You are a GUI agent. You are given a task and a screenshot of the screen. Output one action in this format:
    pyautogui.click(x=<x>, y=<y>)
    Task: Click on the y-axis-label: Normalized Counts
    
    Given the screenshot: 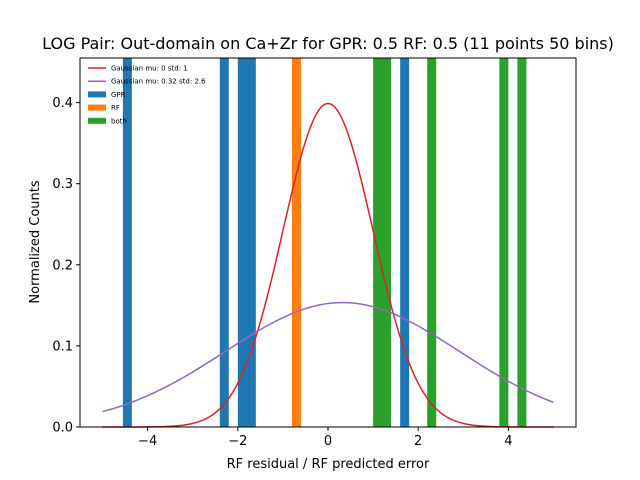 What is the action you would take?
    pyautogui.click(x=35, y=241)
    